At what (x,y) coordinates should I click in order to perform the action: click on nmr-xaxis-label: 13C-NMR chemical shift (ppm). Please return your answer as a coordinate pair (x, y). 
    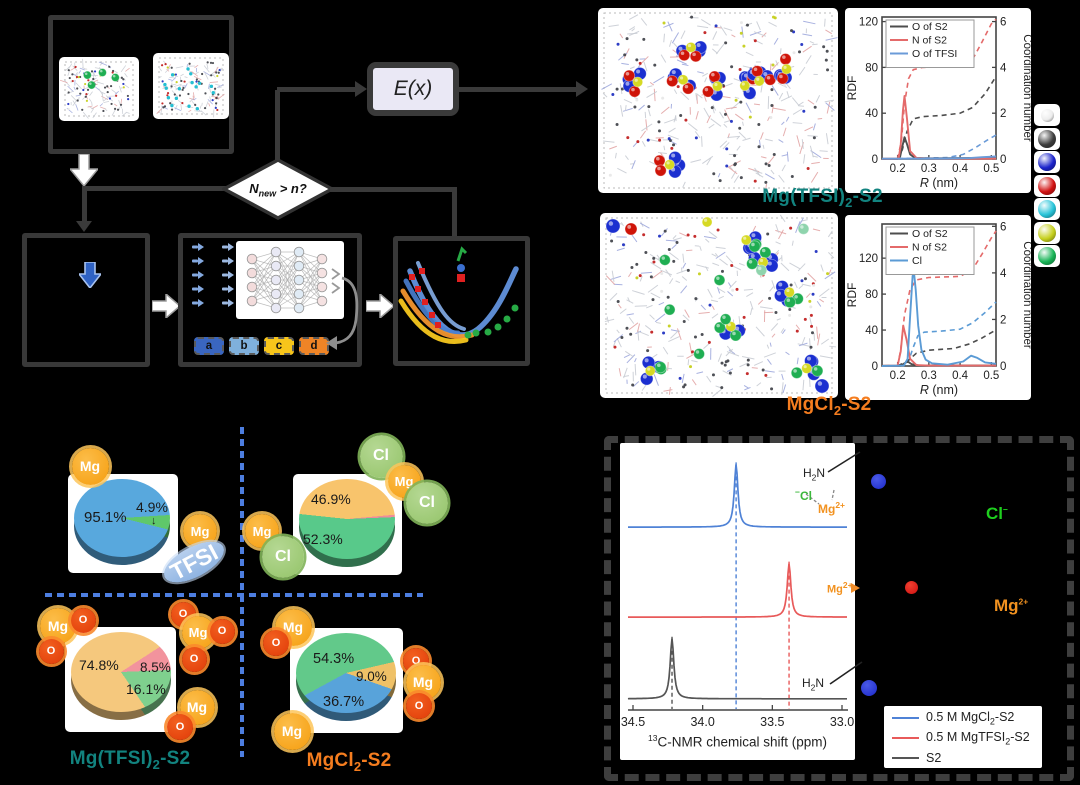
    Looking at the image, I should click on (737, 741).